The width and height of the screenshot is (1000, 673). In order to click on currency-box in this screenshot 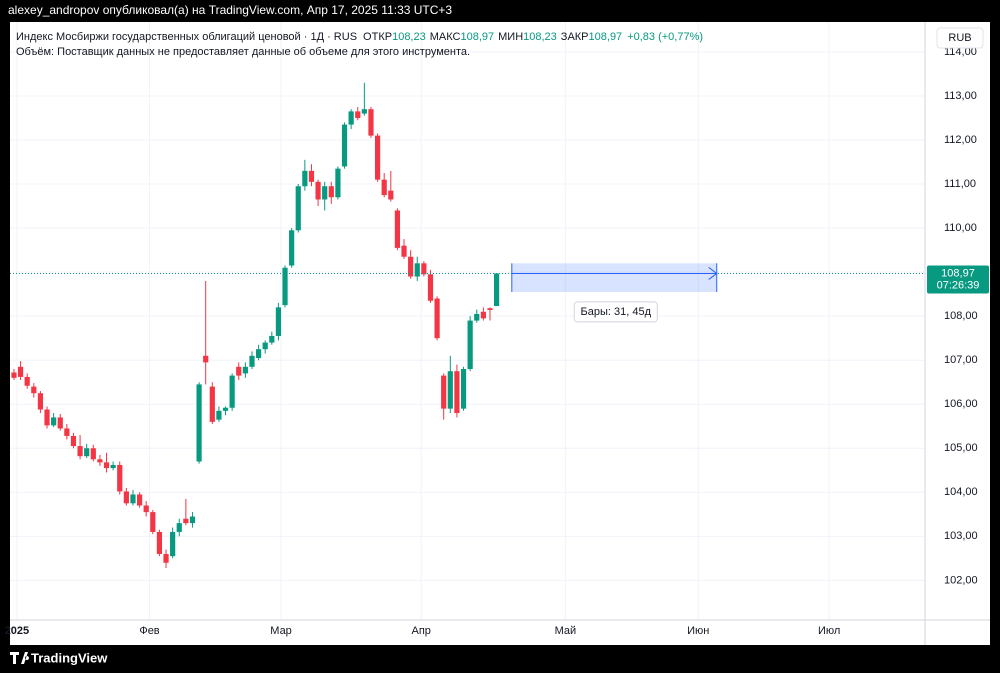, I will do `click(960, 38)`.